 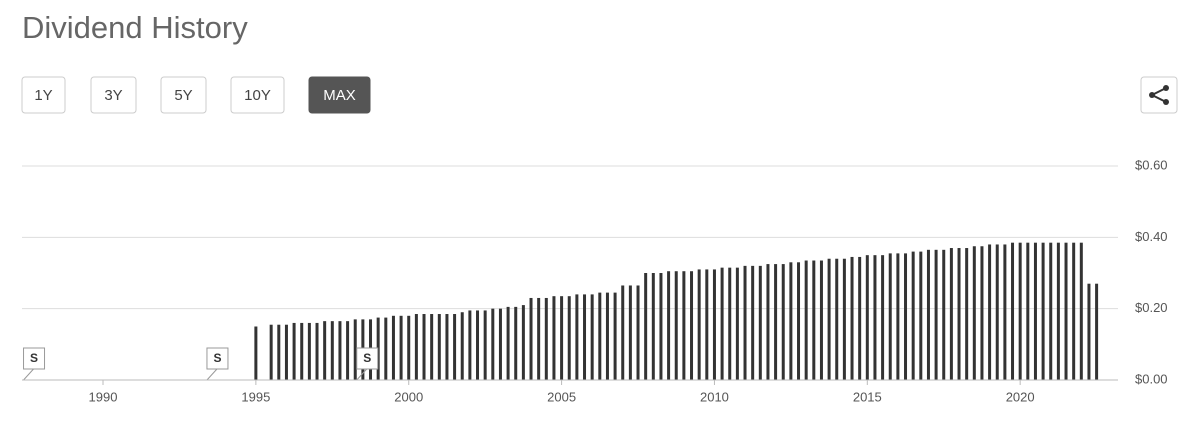 I want to click on range-button-label: MAX, so click(x=339, y=95).